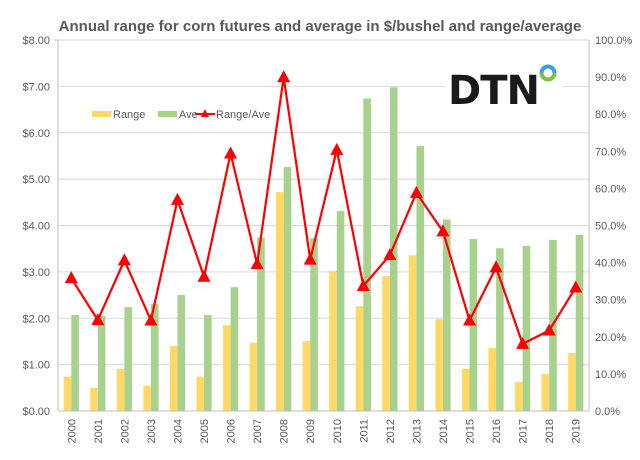 This screenshot has width=640, height=460. Describe the element at coordinates (253, 376) in the screenshot. I see `bar-range-2007` at that location.